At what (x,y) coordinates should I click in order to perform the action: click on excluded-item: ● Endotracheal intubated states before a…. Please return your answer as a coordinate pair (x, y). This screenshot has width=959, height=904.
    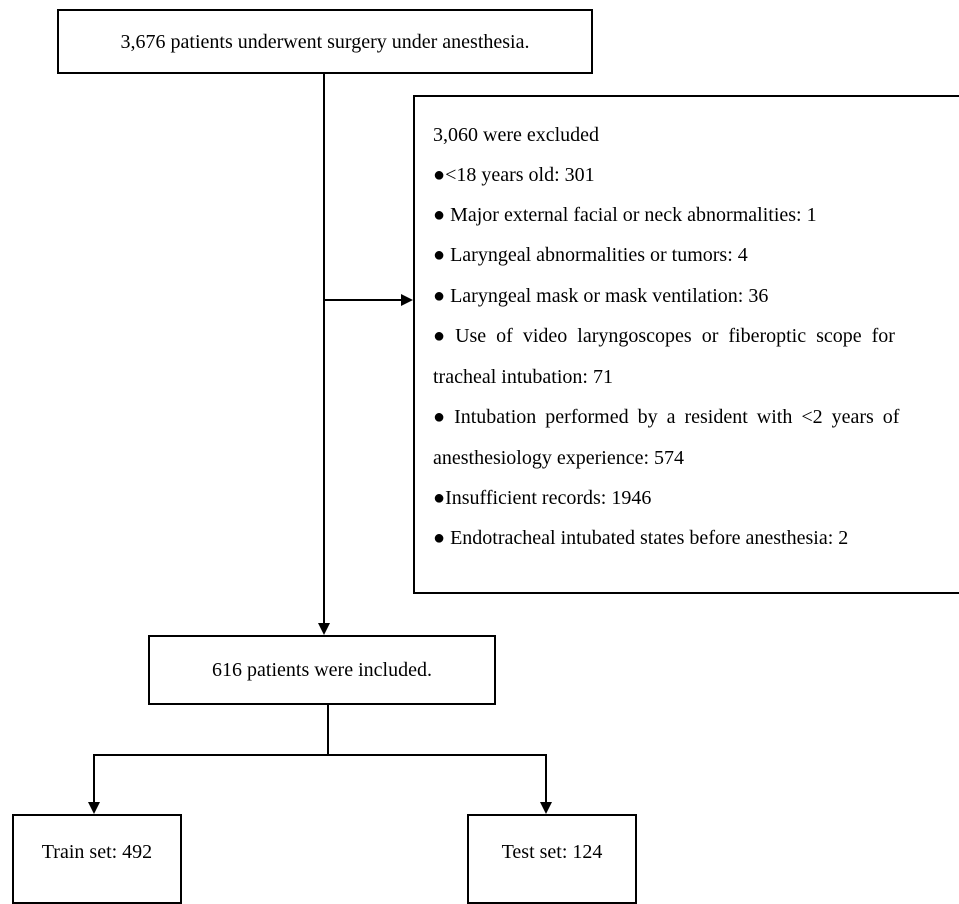
    Looking at the image, I should click on (641, 538).